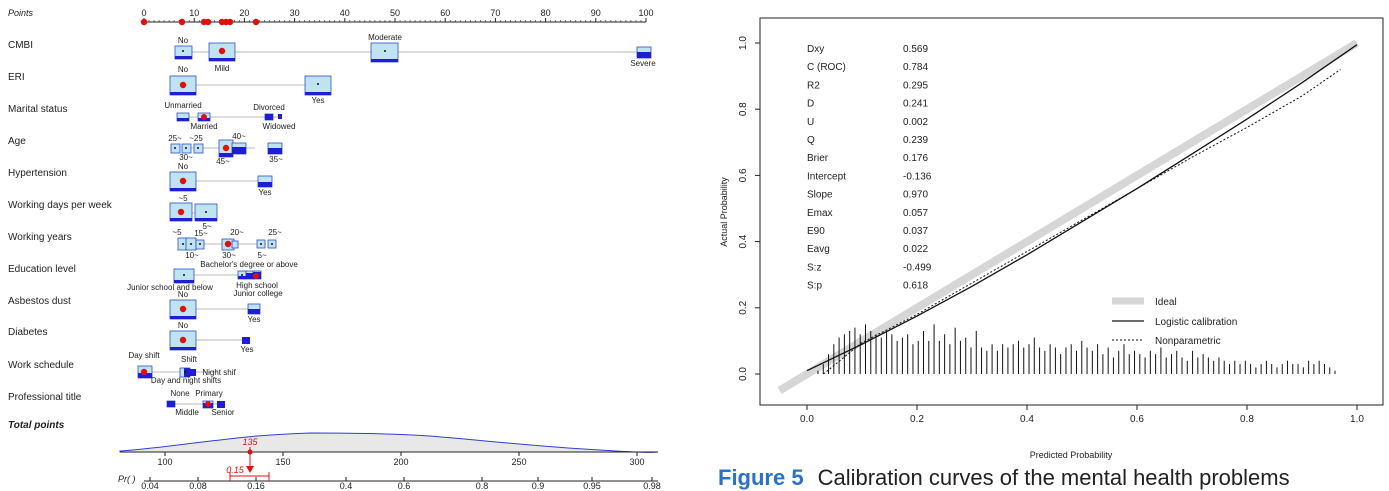  Describe the element at coordinates (915, 122) in the screenshot. I see `stat-value: 0.002` at that location.